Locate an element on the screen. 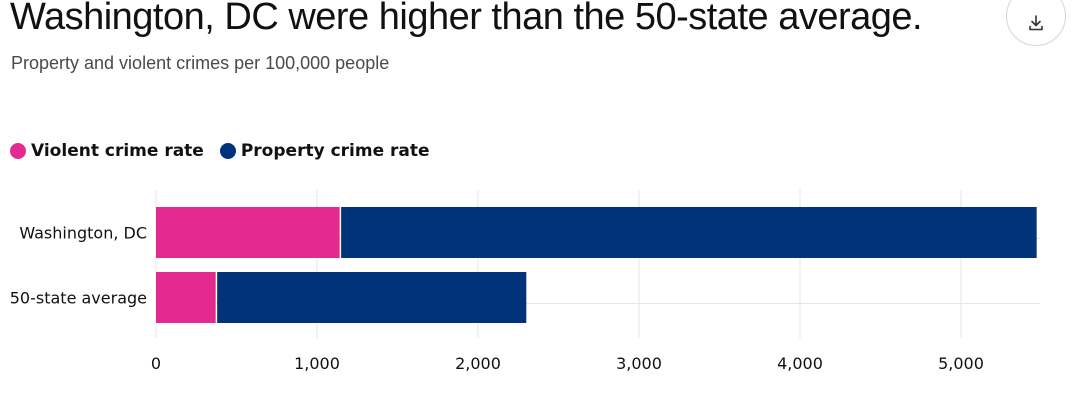  x-tick-label: 3,000 is located at coordinates (639, 363).